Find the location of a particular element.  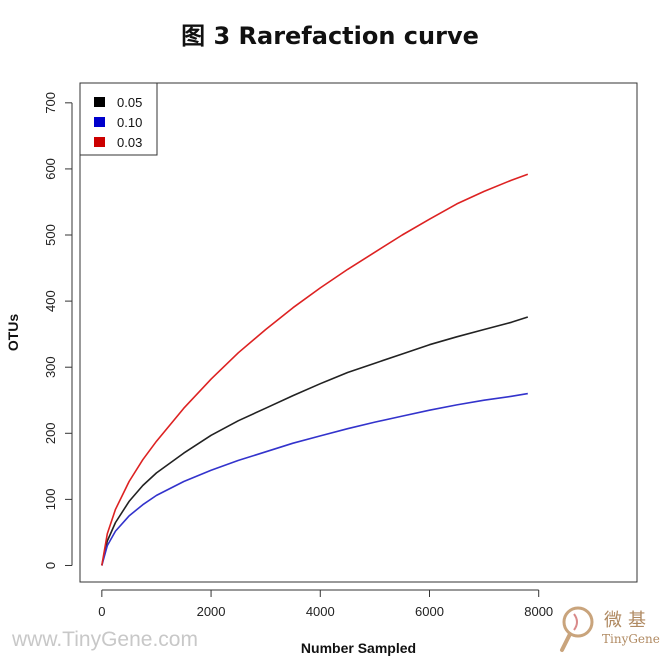

legend-label-0.10: 0.10 is located at coordinates (129, 122).